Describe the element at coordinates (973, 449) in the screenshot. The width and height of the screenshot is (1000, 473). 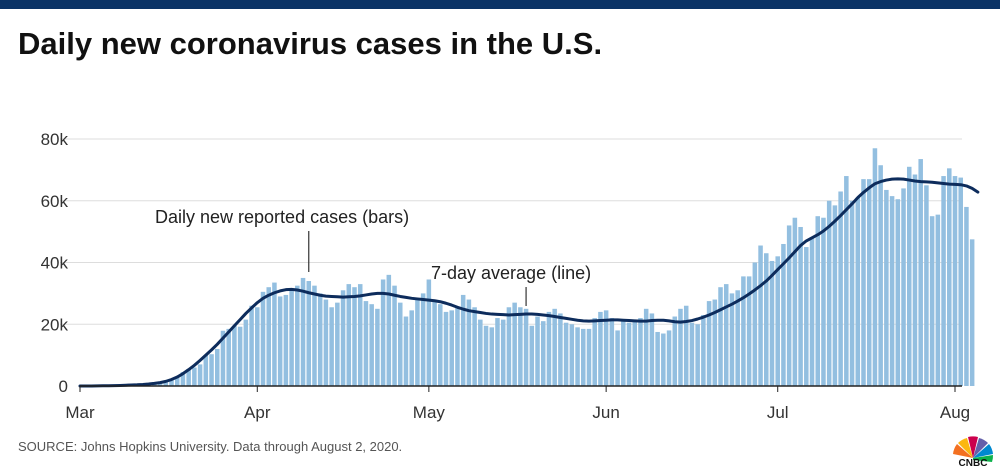
I see `cnbc-peacock-logo` at that location.